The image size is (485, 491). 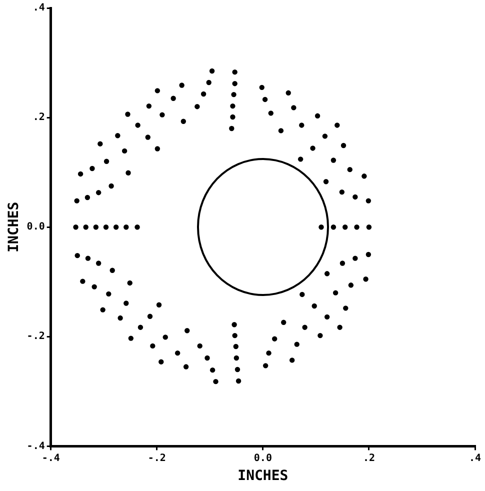 I want to click on y-axis-title: INCHES, so click(x=14, y=227).